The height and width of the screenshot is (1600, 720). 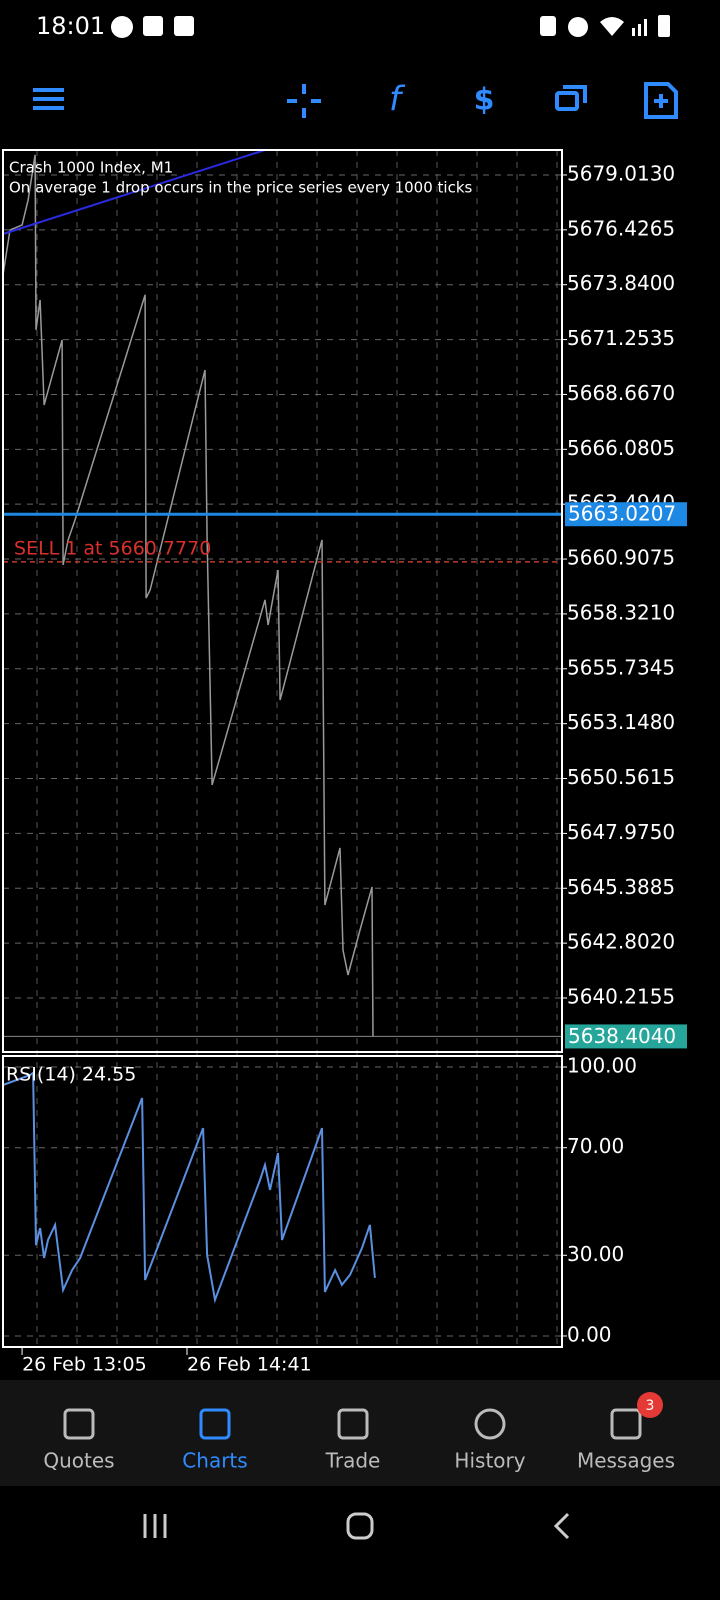 I want to click on y-tick-label: 5642.8020, so click(x=621, y=942).